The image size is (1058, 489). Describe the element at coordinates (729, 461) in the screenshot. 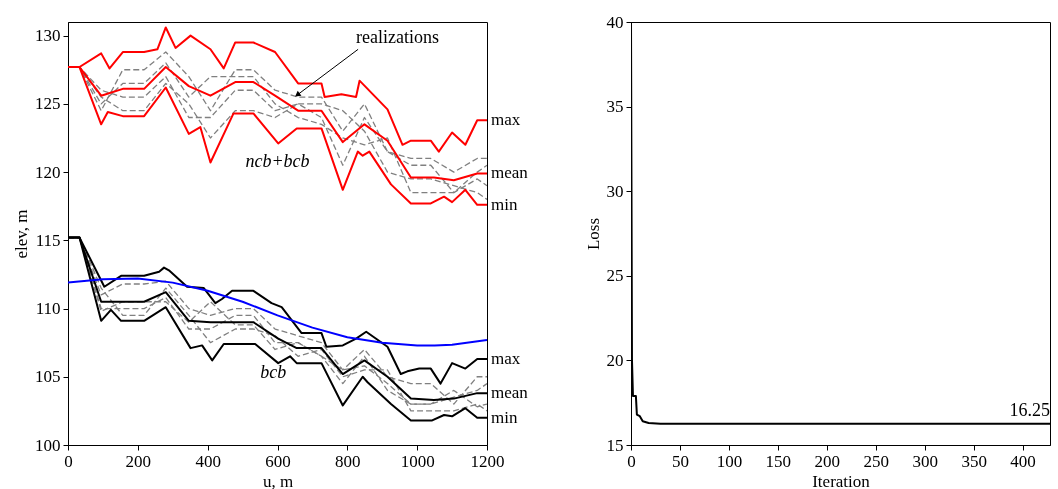

I see `x-tick-label: 100` at that location.